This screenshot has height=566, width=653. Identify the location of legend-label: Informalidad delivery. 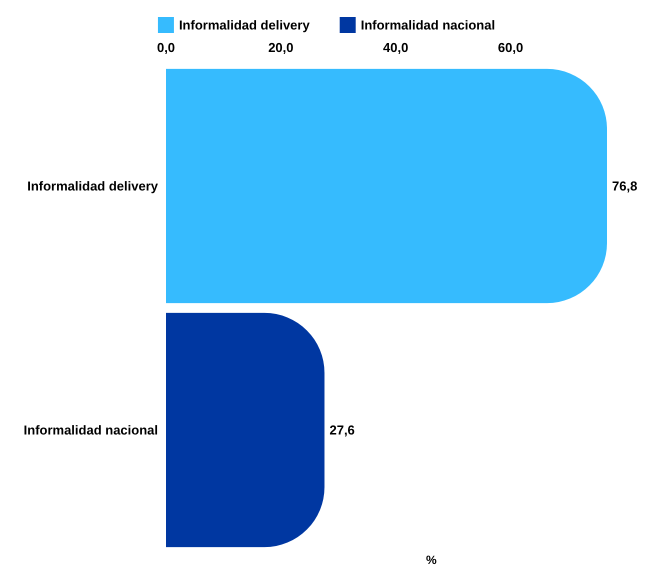
(244, 25).